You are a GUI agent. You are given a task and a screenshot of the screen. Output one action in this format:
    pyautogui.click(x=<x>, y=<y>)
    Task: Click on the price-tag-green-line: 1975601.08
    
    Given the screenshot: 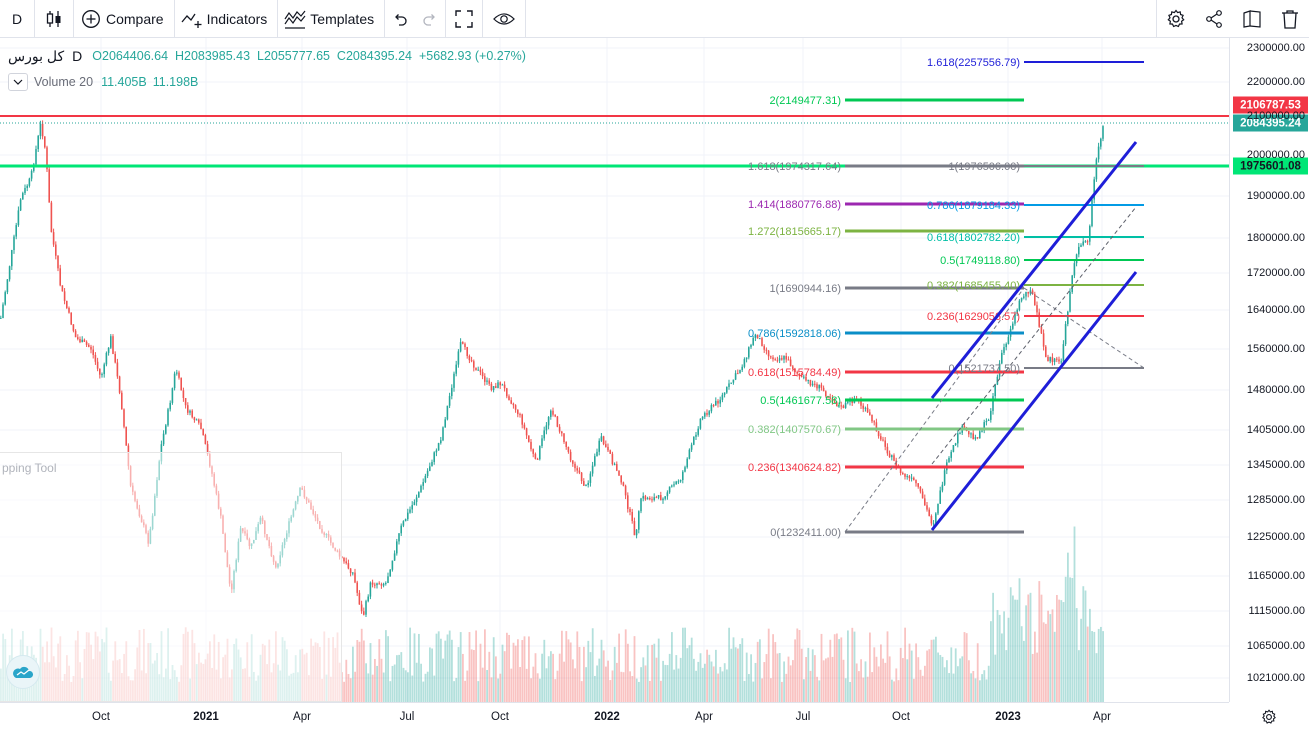 What is the action you would take?
    pyautogui.click(x=1270, y=166)
    